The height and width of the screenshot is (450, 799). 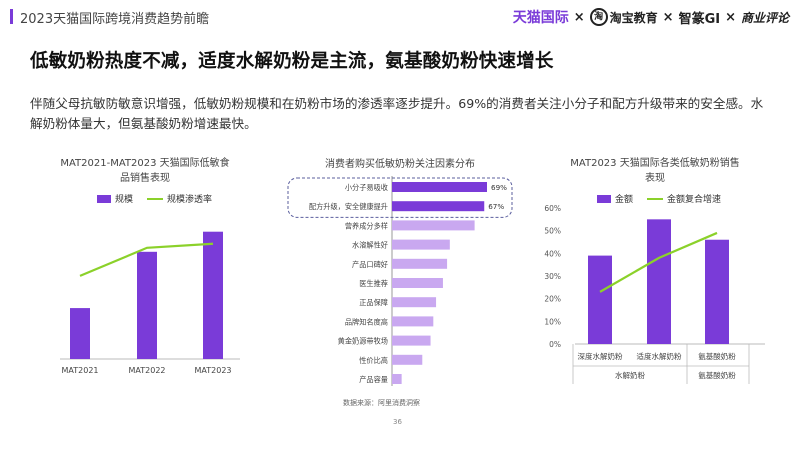 I want to click on chart2-highlight-box, so click(x=400, y=197).